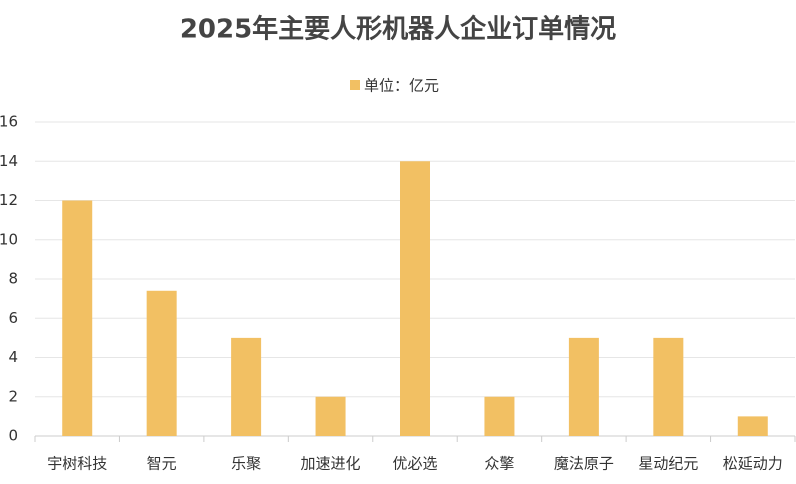 This screenshot has height=484, width=796. What do you see at coordinates (9, 122) in the screenshot?
I see `y-tick-label: 16` at bounding box center [9, 122].